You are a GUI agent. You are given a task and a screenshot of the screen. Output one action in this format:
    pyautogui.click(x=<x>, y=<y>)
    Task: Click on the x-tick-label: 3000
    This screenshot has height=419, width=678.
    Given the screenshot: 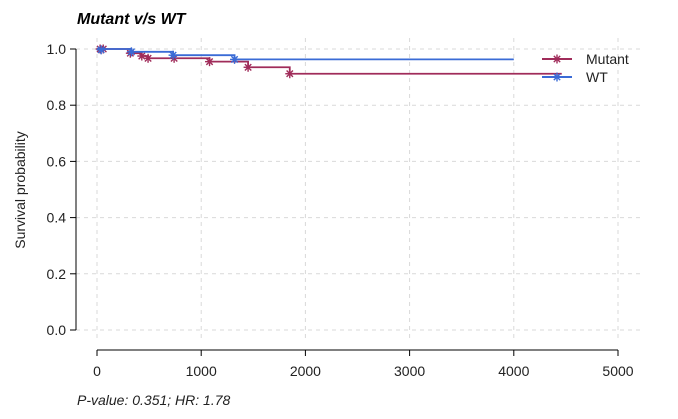 What is the action you would take?
    pyautogui.click(x=409, y=371)
    